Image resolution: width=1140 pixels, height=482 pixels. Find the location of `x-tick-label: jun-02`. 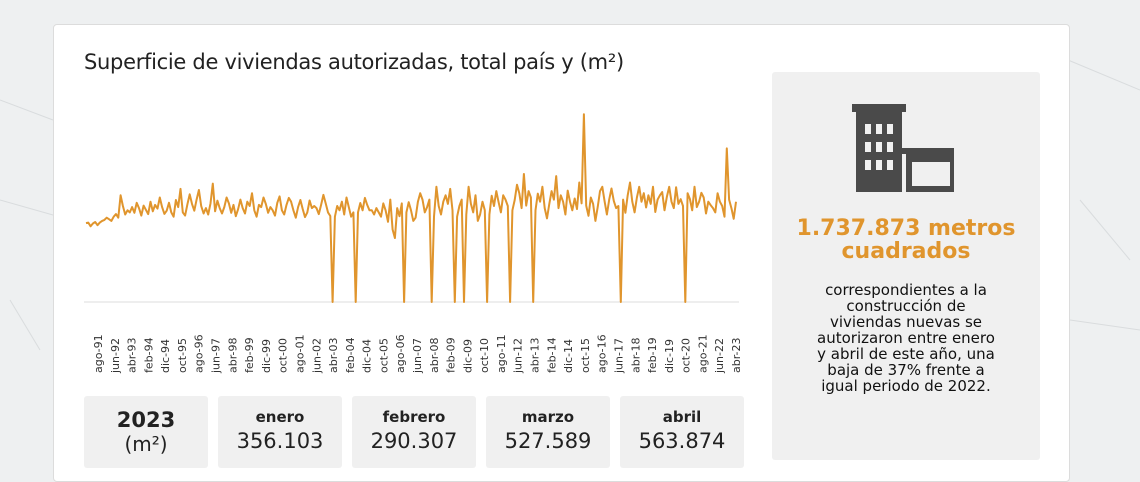

x-tick-label: jun-02 is located at coordinates (316, 356).